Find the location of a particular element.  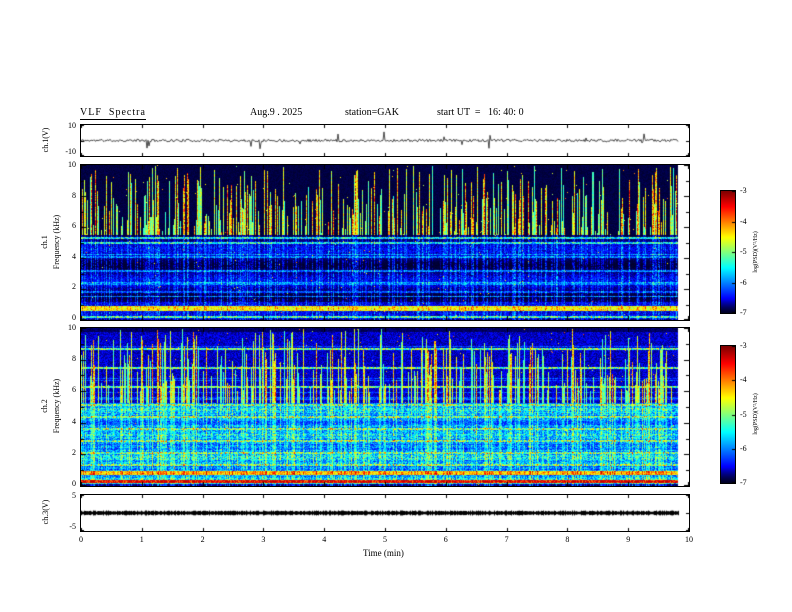

x-tick-label: 5 is located at coordinates (385, 539).